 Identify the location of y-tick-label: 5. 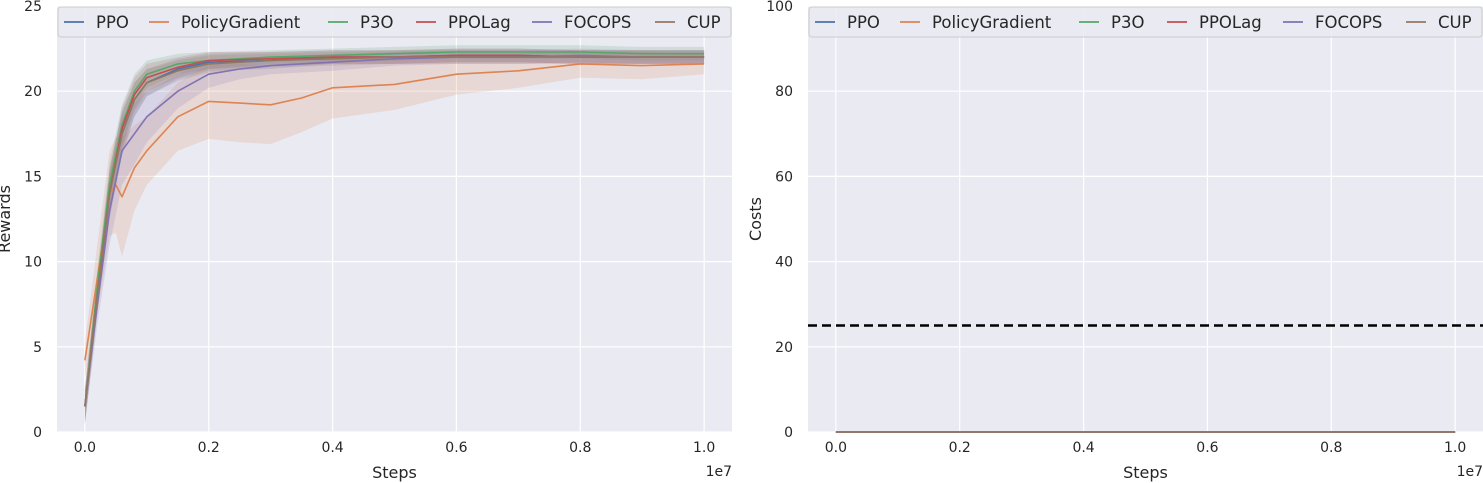
(37, 348).